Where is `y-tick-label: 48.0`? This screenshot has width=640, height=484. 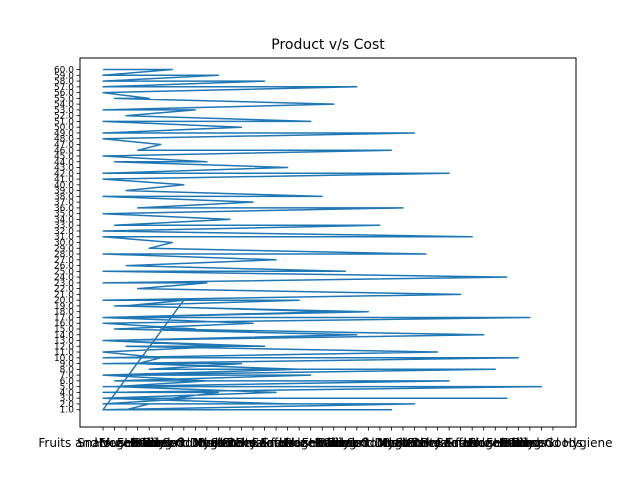 y-tick-label: 48.0 is located at coordinates (64, 140).